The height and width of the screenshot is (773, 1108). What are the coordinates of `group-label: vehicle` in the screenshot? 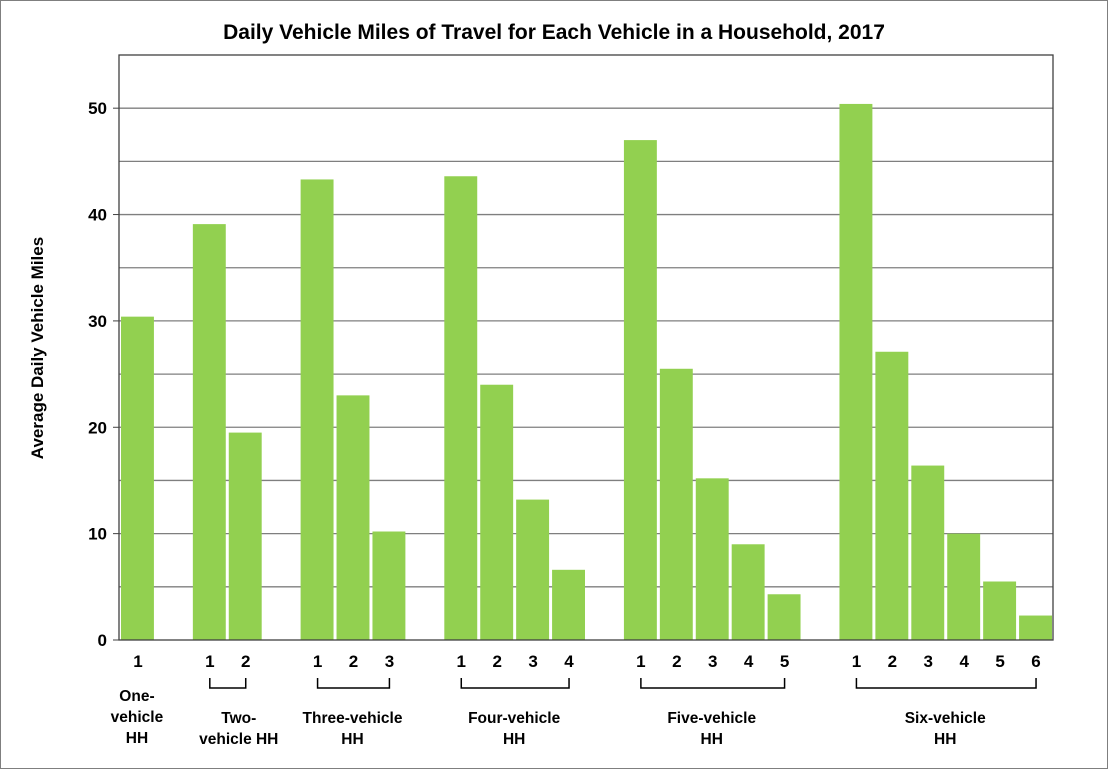 It's located at (137, 717).